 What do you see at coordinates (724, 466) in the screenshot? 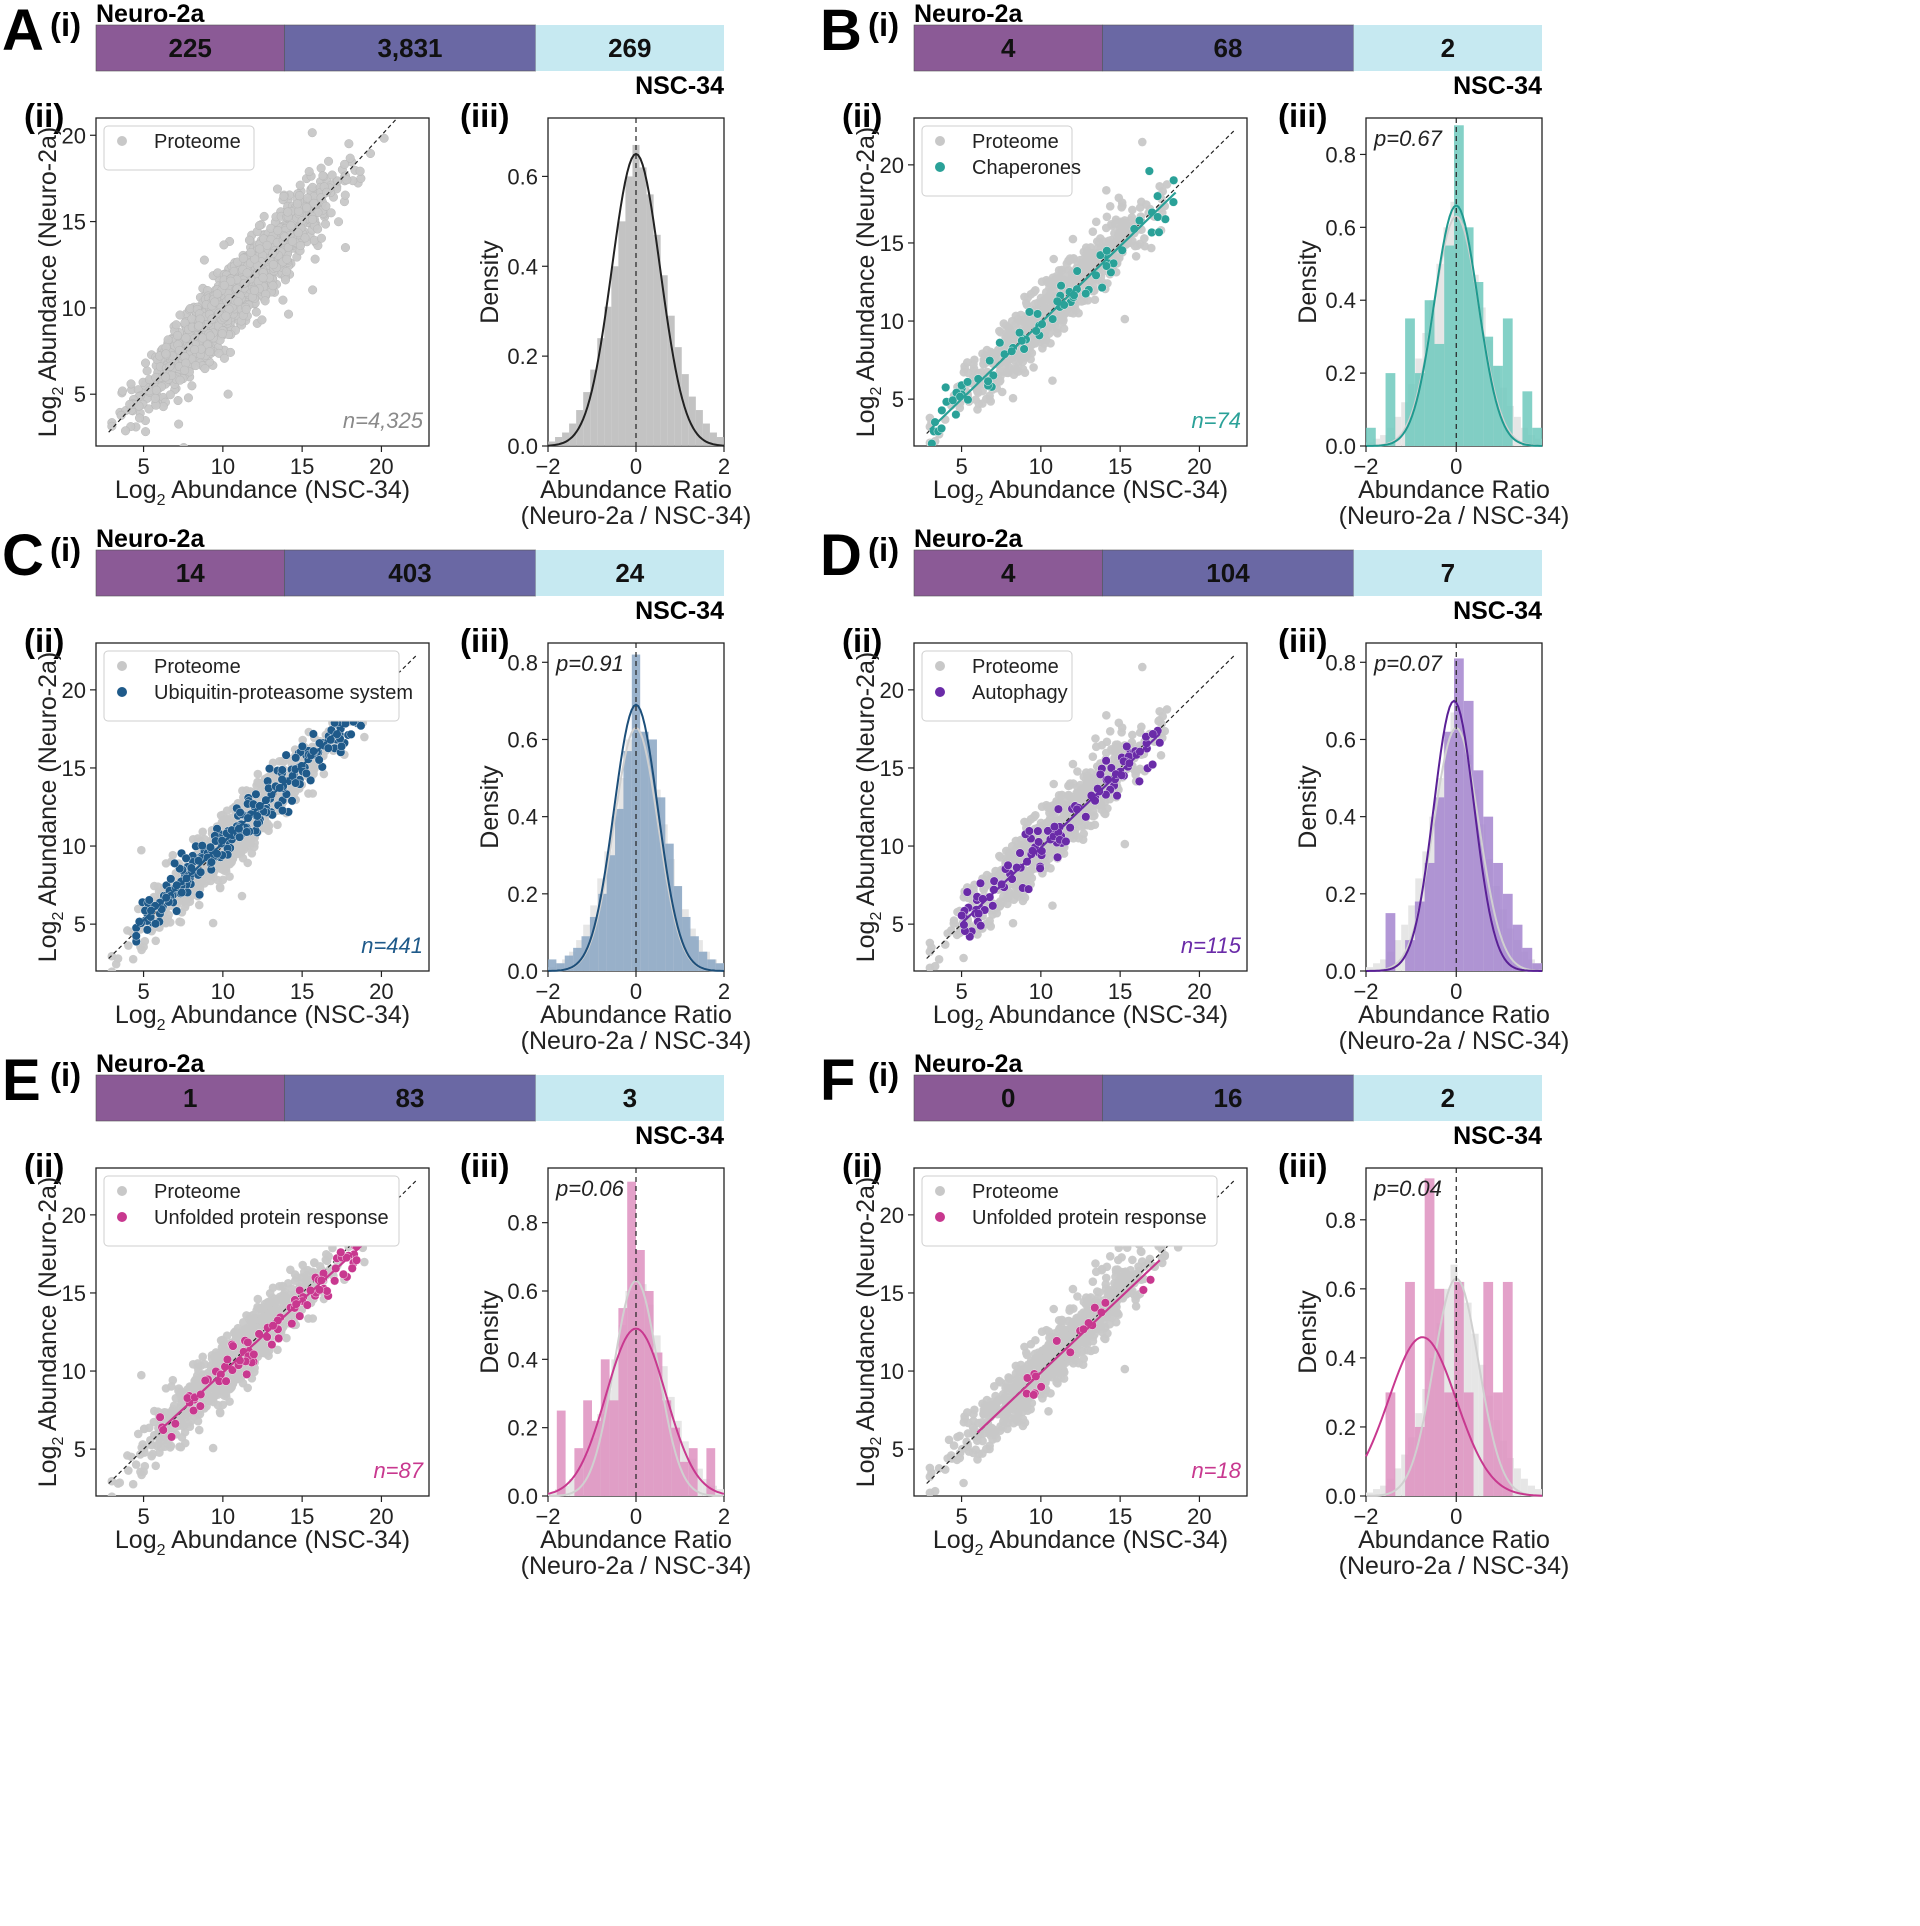
I see `x-tick-label: 2` at bounding box center [724, 466].